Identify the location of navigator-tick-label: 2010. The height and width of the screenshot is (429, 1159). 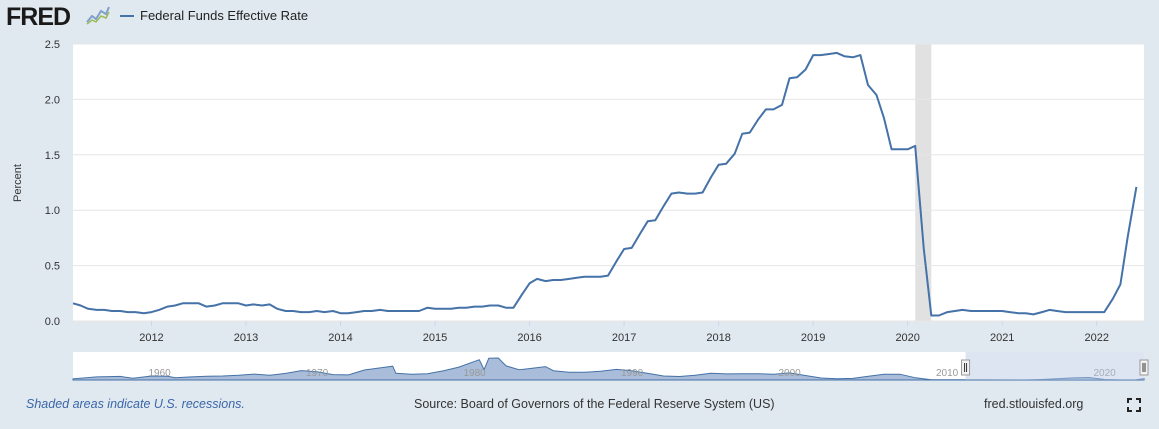
(947, 373).